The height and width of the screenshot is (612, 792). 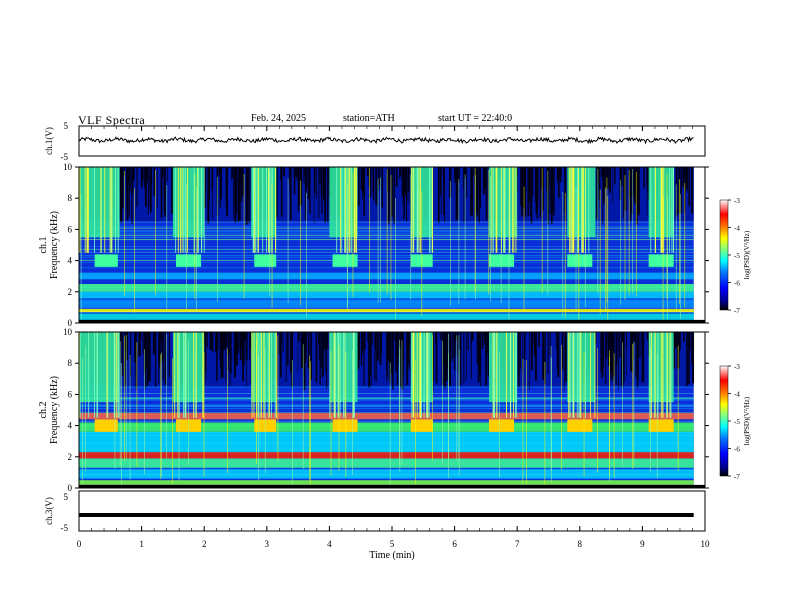 I want to click on freq-tick-label: 8, so click(x=70, y=198).